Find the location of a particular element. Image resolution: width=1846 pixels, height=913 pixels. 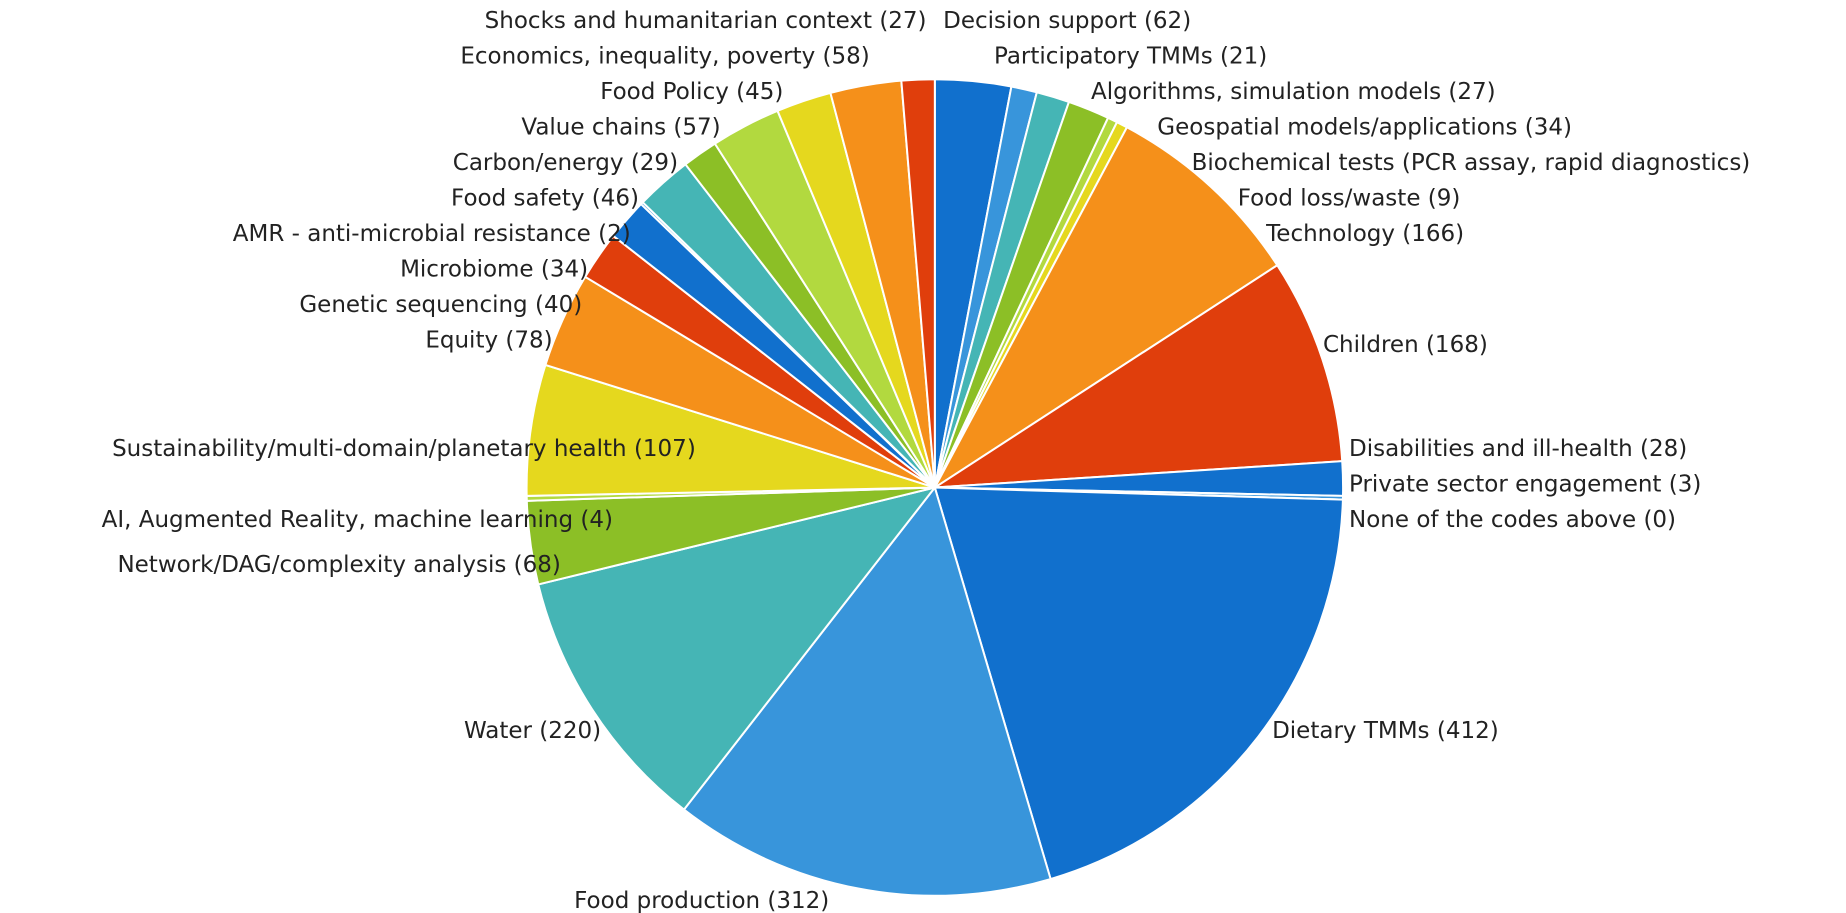

slice-label: Dietary TMMs (412) is located at coordinates (1385, 731).